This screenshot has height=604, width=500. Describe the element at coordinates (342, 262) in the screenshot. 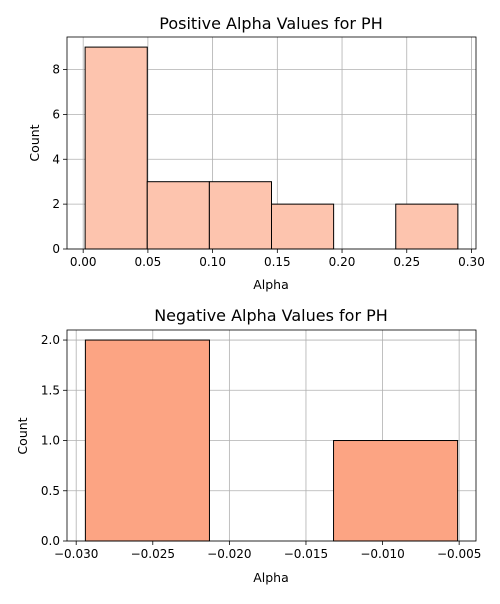

I see `x-tick-label: 0.20` at that location.